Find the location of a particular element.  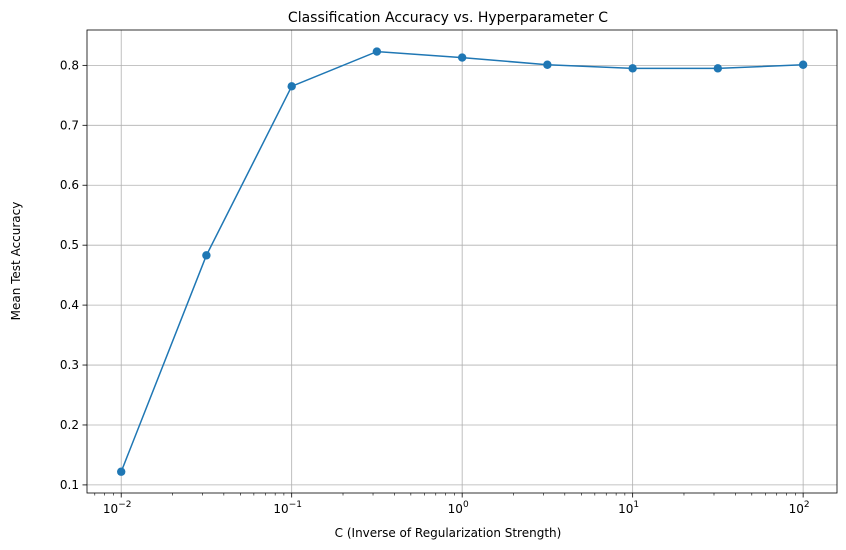

y-tick-label: 0.7 is located at coordinates (69, 125).